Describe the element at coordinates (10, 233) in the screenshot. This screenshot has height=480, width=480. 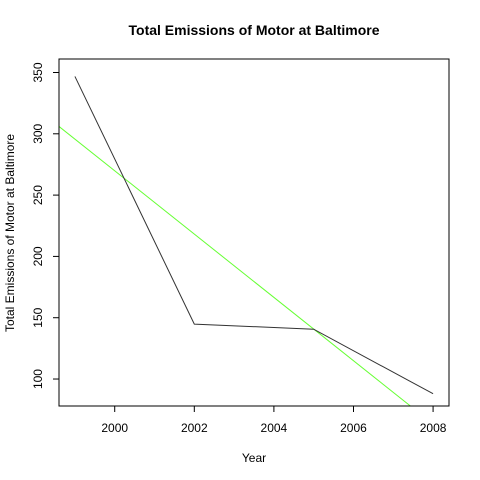
I see `y-axis-label: Total Emissions of Motor at Baltimore` at that location.